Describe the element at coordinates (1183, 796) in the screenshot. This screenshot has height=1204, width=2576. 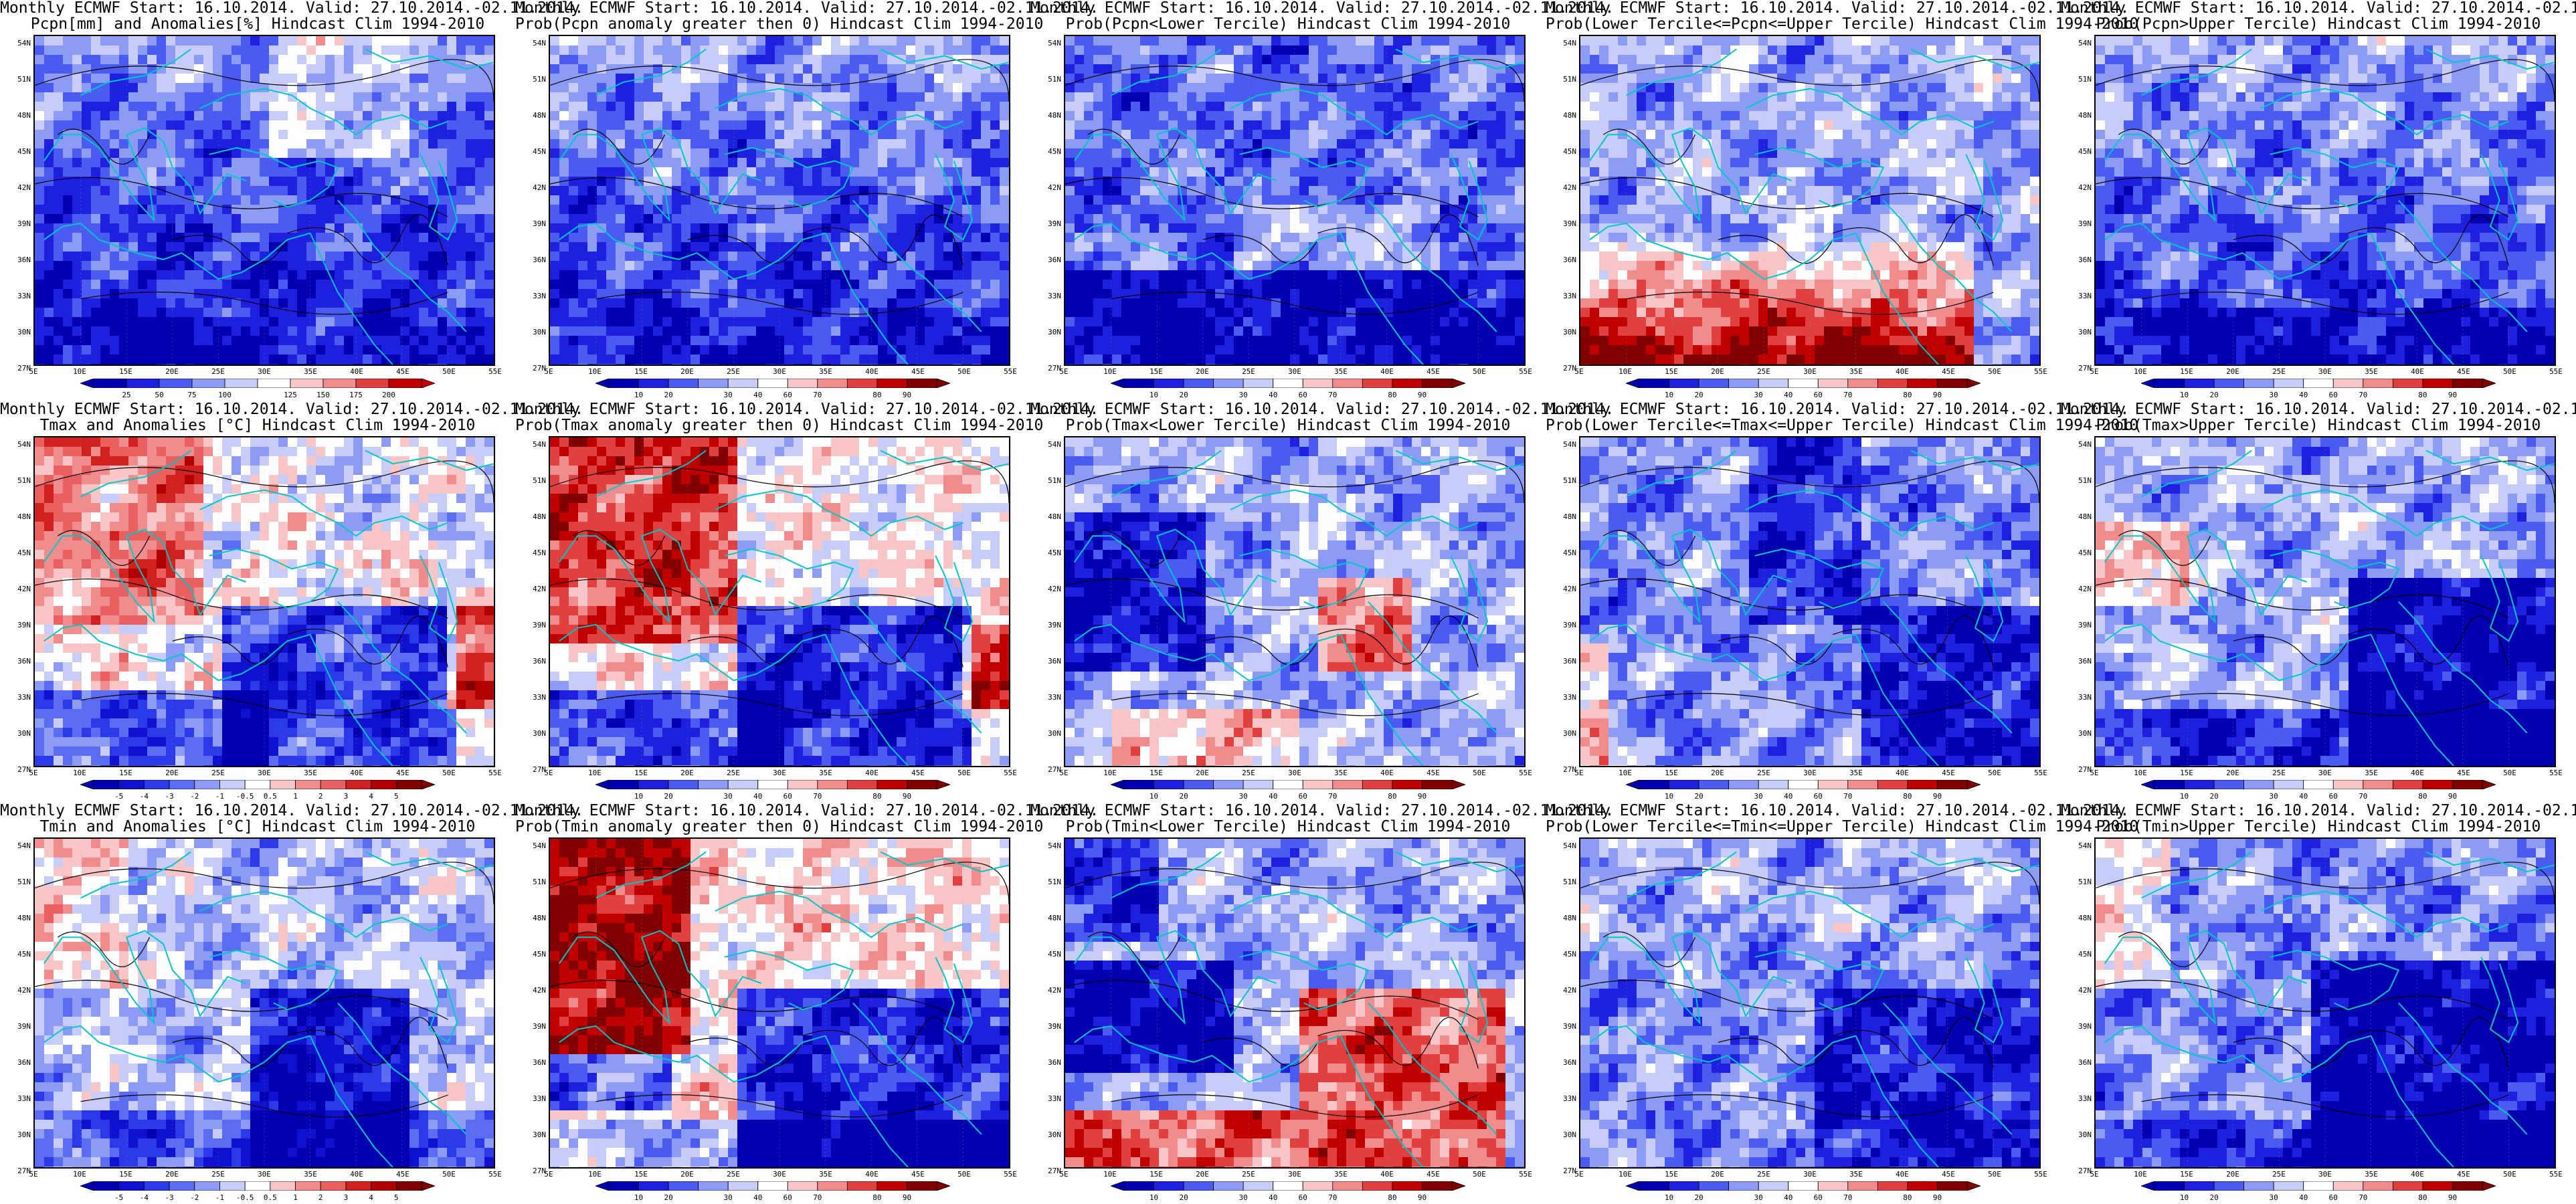
I see `colorbar-tick: 20` at that location.